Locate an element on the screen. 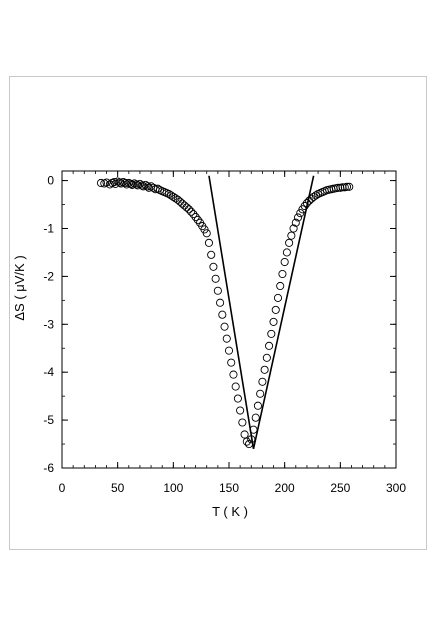 Image resolution: width=436 pixels, height=627 pixels. y-tick-label: -5 is located at coordinates (48, 420).